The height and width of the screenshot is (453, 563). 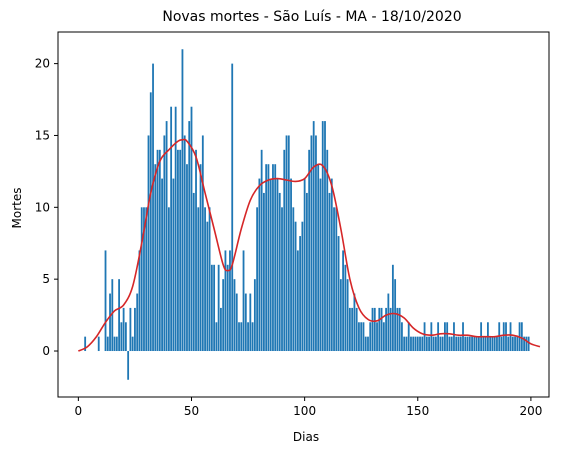 I want to click on x-tick-label: 200, so click(x=530, y=411).